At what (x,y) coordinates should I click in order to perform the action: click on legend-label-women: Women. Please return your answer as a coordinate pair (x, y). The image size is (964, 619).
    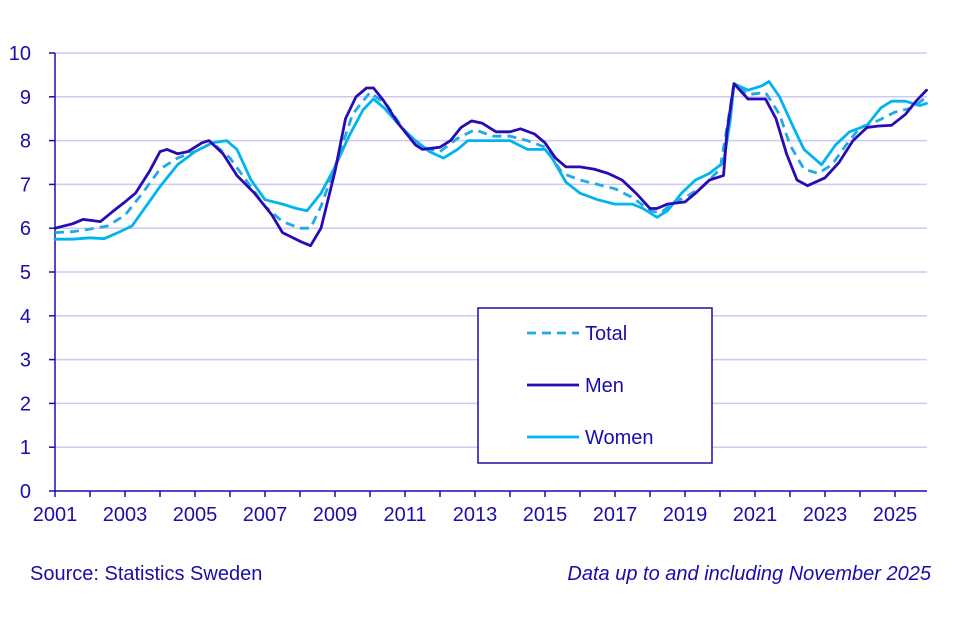
    Looking at the image, I should click on (619, 438).